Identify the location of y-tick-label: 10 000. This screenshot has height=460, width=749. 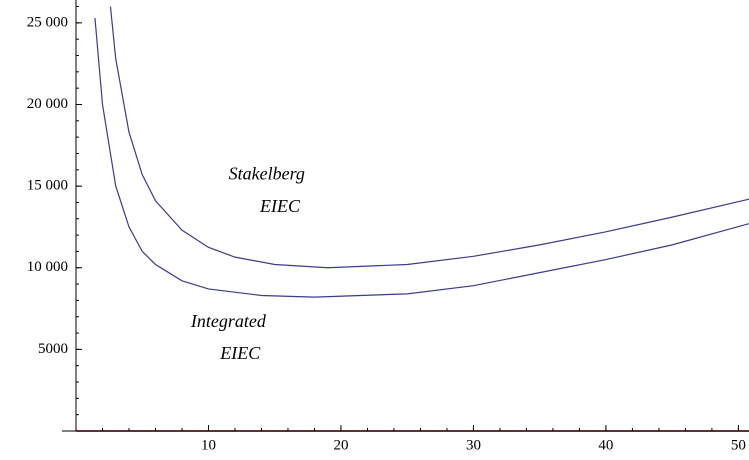
(47, 267).